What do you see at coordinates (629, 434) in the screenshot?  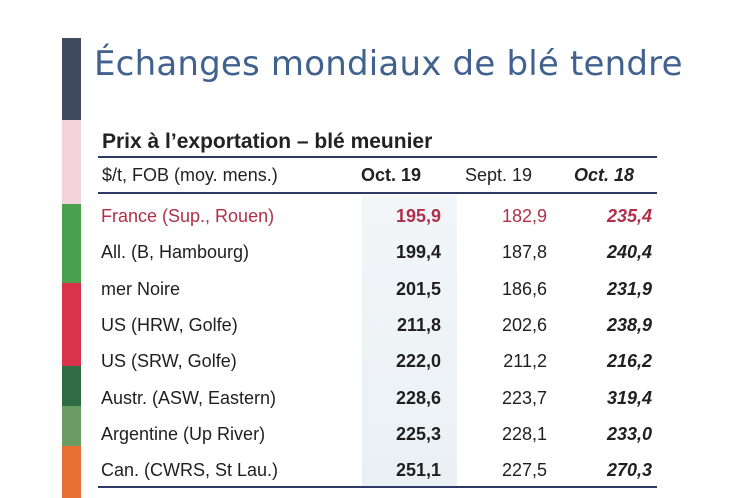 I see `cell-oct18: 233,0` at bounding box center [629, 434].